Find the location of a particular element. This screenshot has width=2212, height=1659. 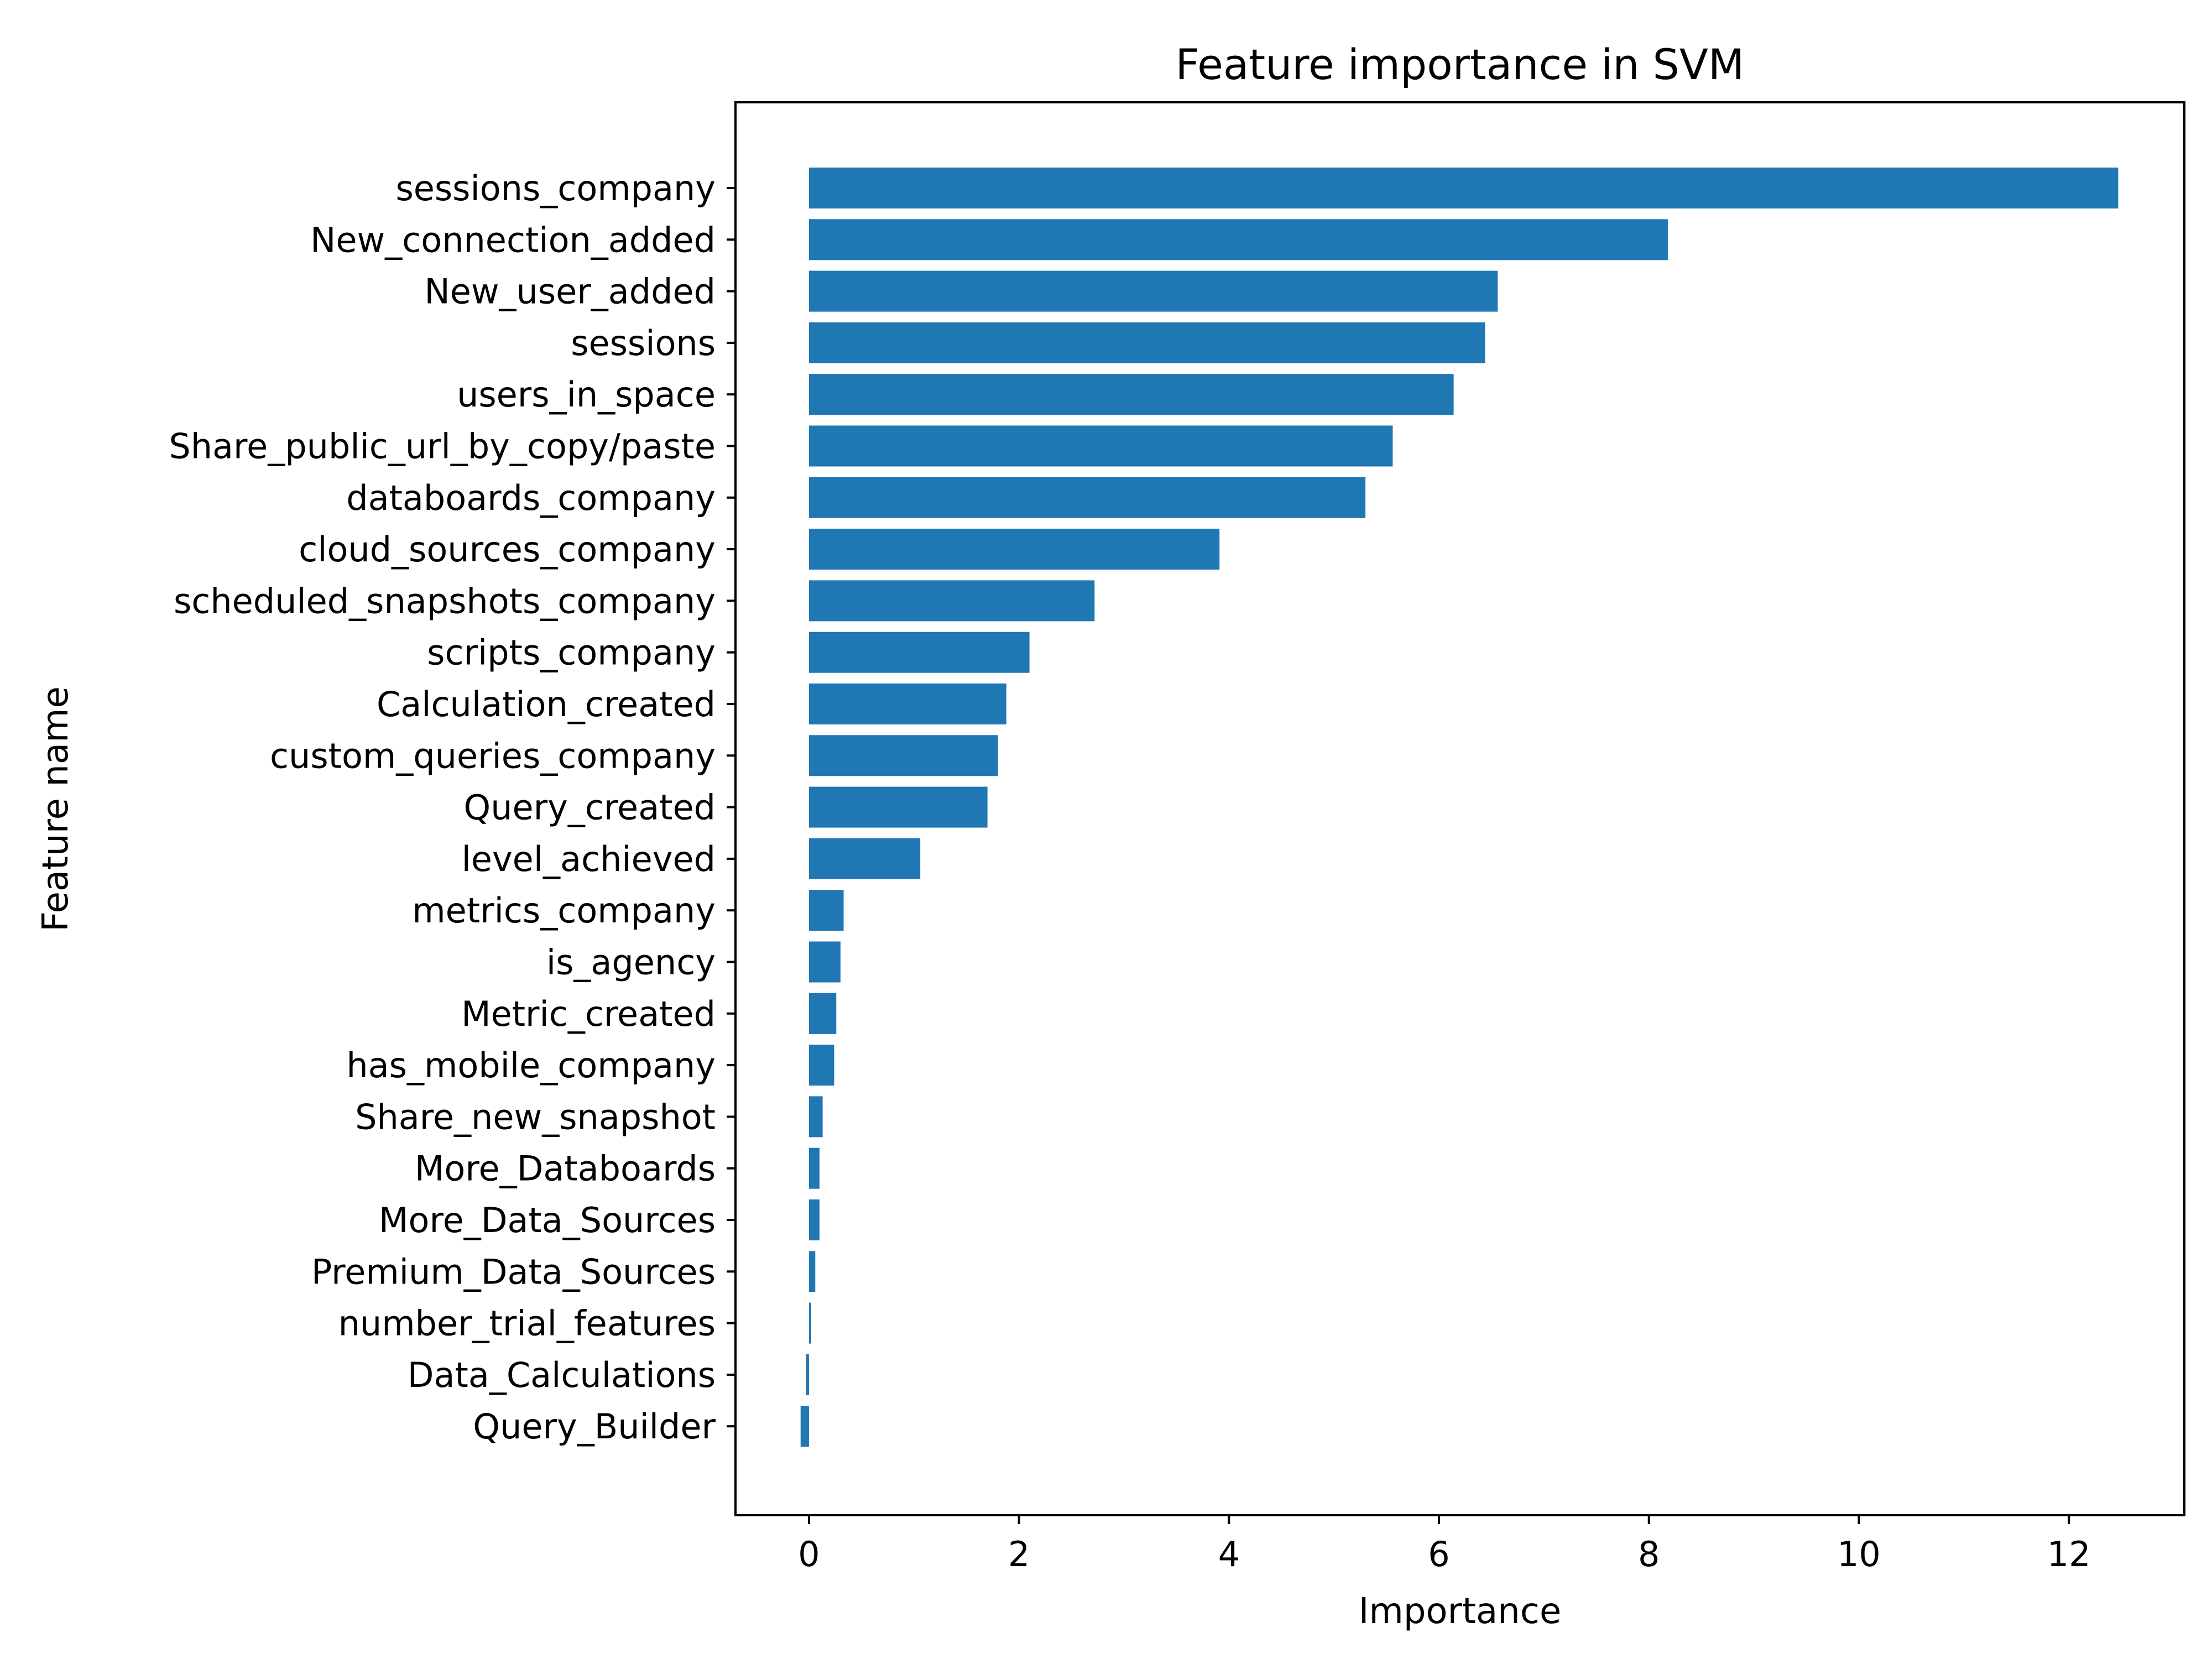

y-tick-label: metrics_company is located at coordinates (564, 911).